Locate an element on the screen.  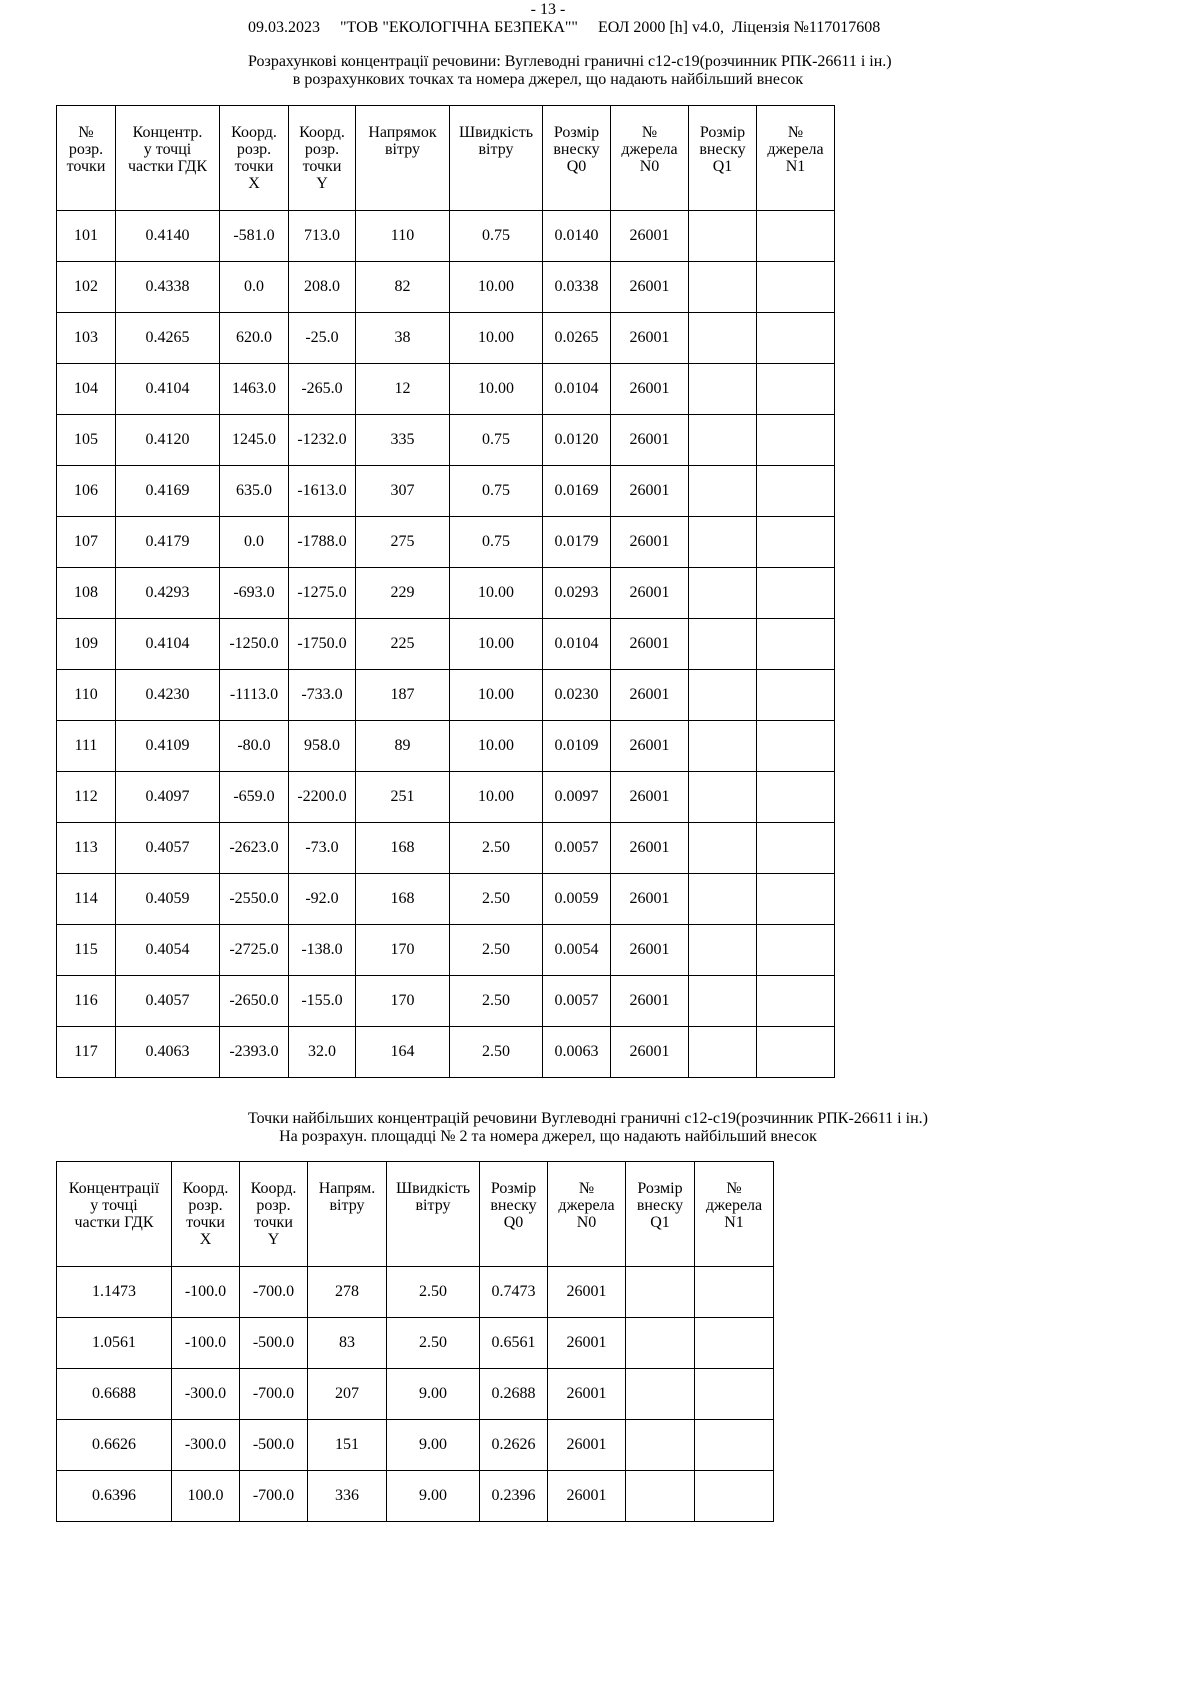
column-header: Напрям. вітру is located at coordinates (347, 1214).